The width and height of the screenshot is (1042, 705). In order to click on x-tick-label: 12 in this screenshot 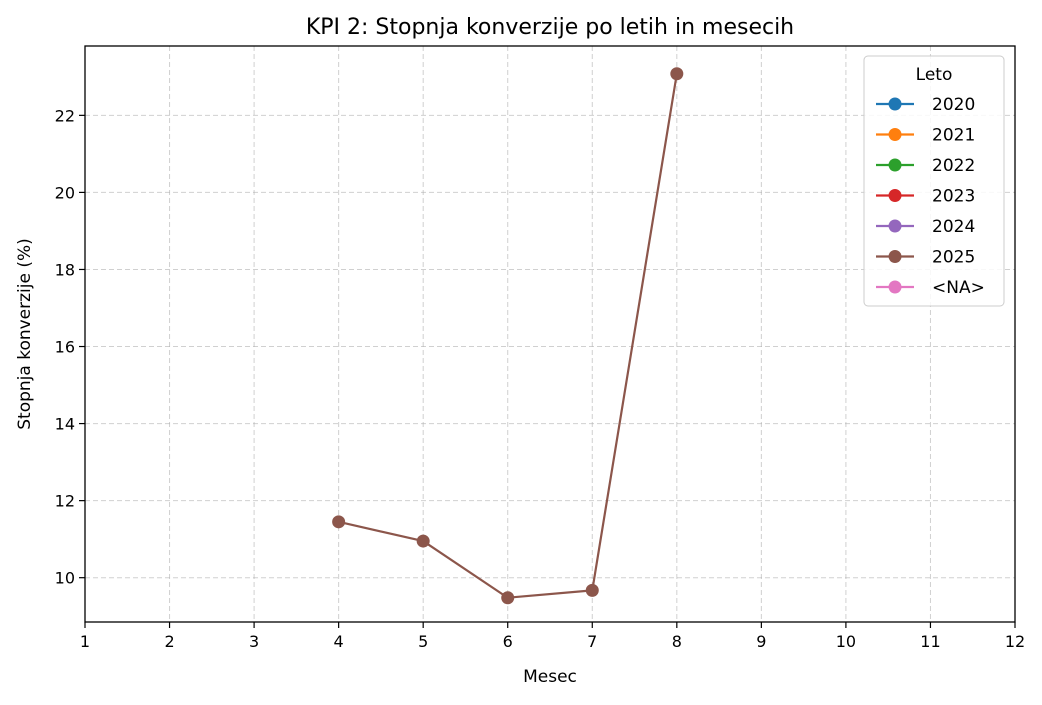, I will do `click(1015, 641)`.